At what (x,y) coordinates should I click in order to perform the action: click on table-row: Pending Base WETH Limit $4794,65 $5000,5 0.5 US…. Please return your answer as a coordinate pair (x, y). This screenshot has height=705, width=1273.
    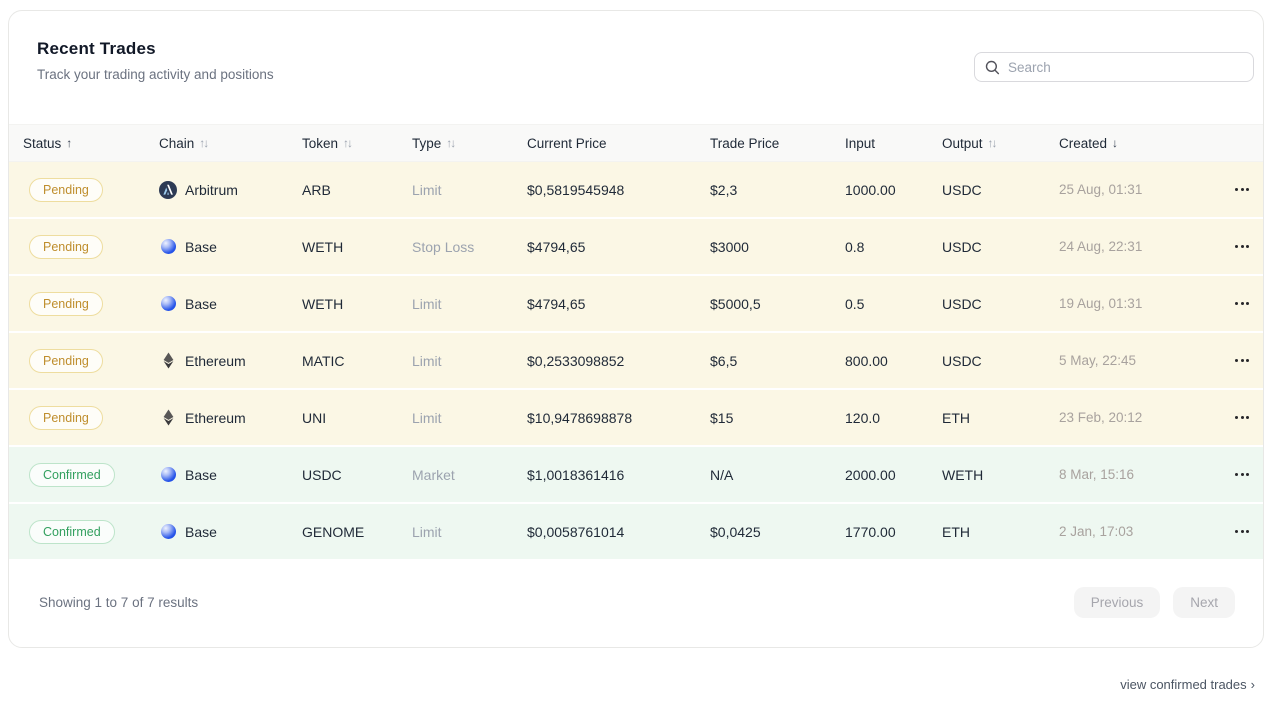
    Looking at the image, I should click on (636, 303).